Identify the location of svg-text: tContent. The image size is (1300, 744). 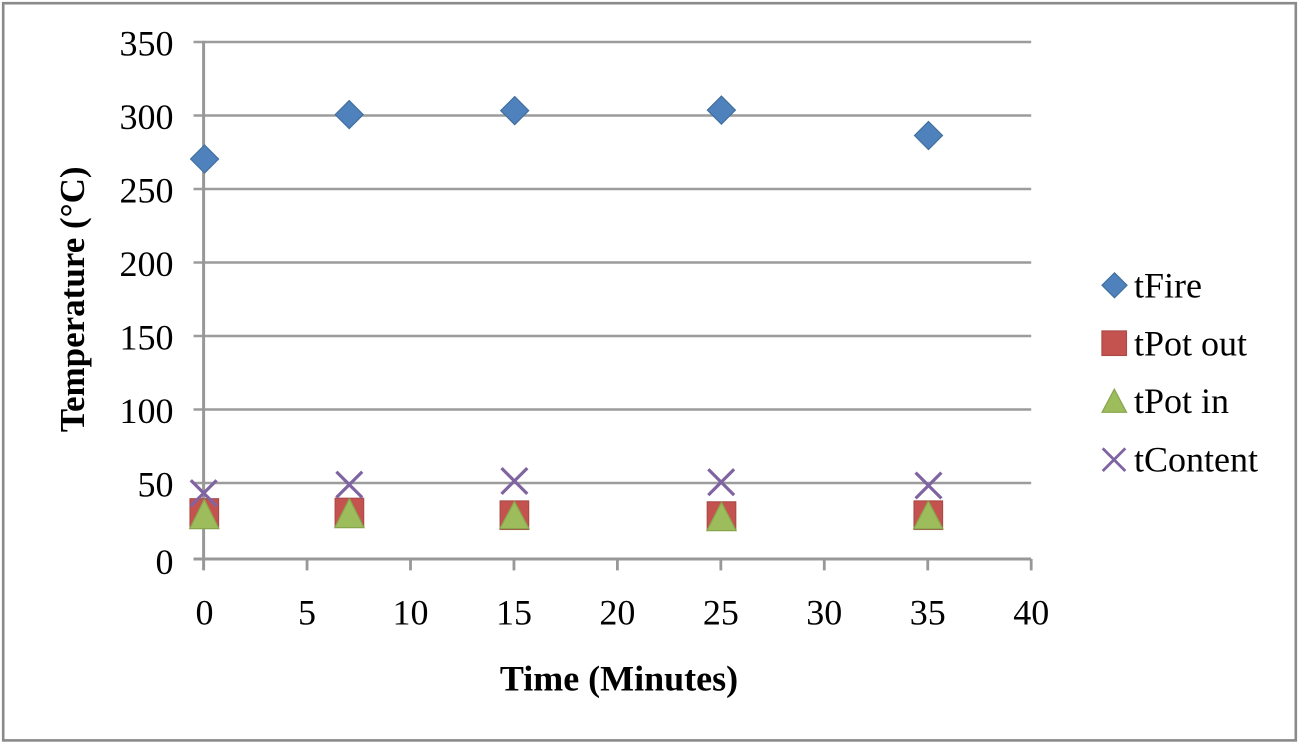
(1196, 460).